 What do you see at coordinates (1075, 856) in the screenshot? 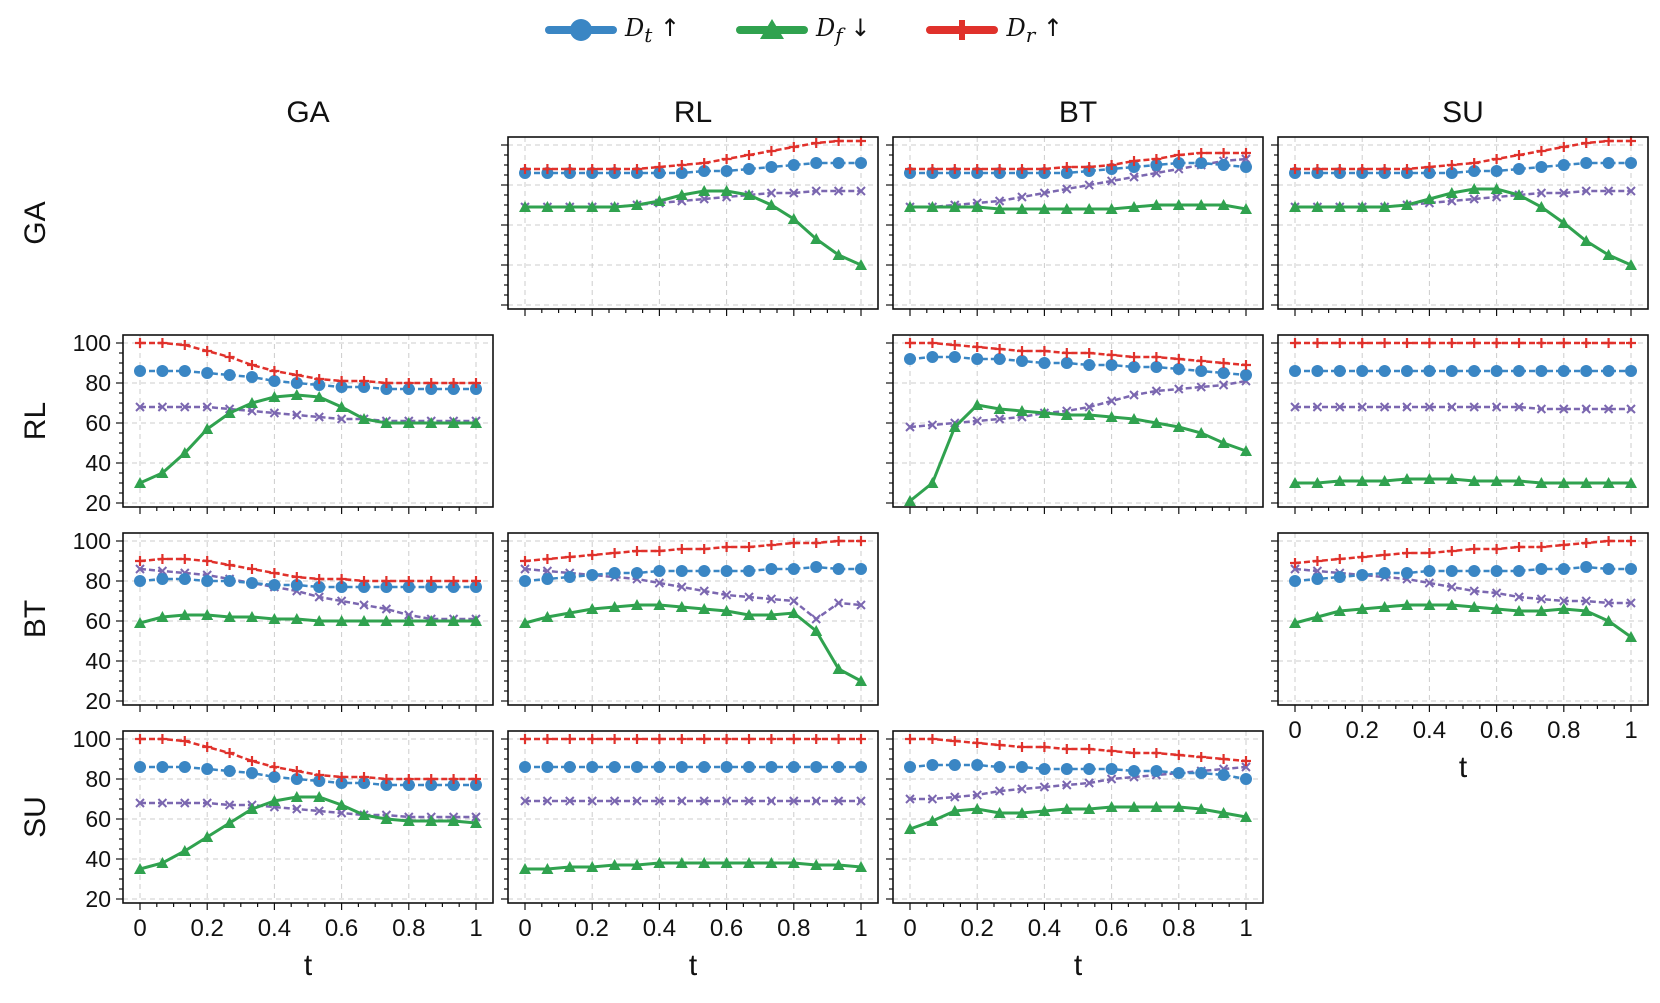
I see `panel-su-bt: 0 0.2 0.4 0.6 0.8 1 t` at bounding box center [1075, 856].